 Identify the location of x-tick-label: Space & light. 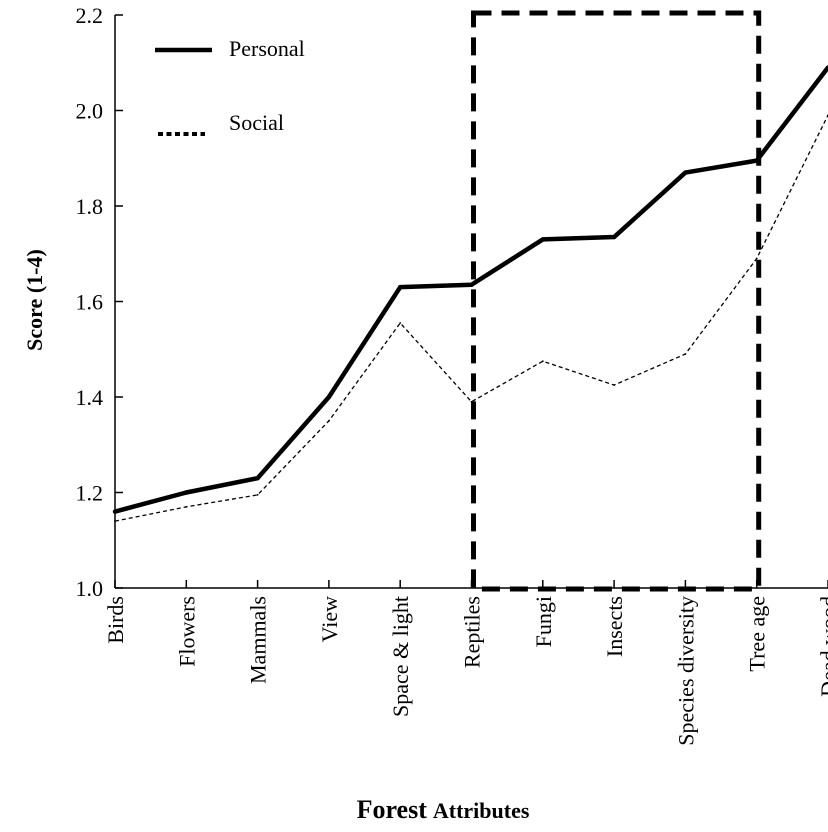
(400, 656).